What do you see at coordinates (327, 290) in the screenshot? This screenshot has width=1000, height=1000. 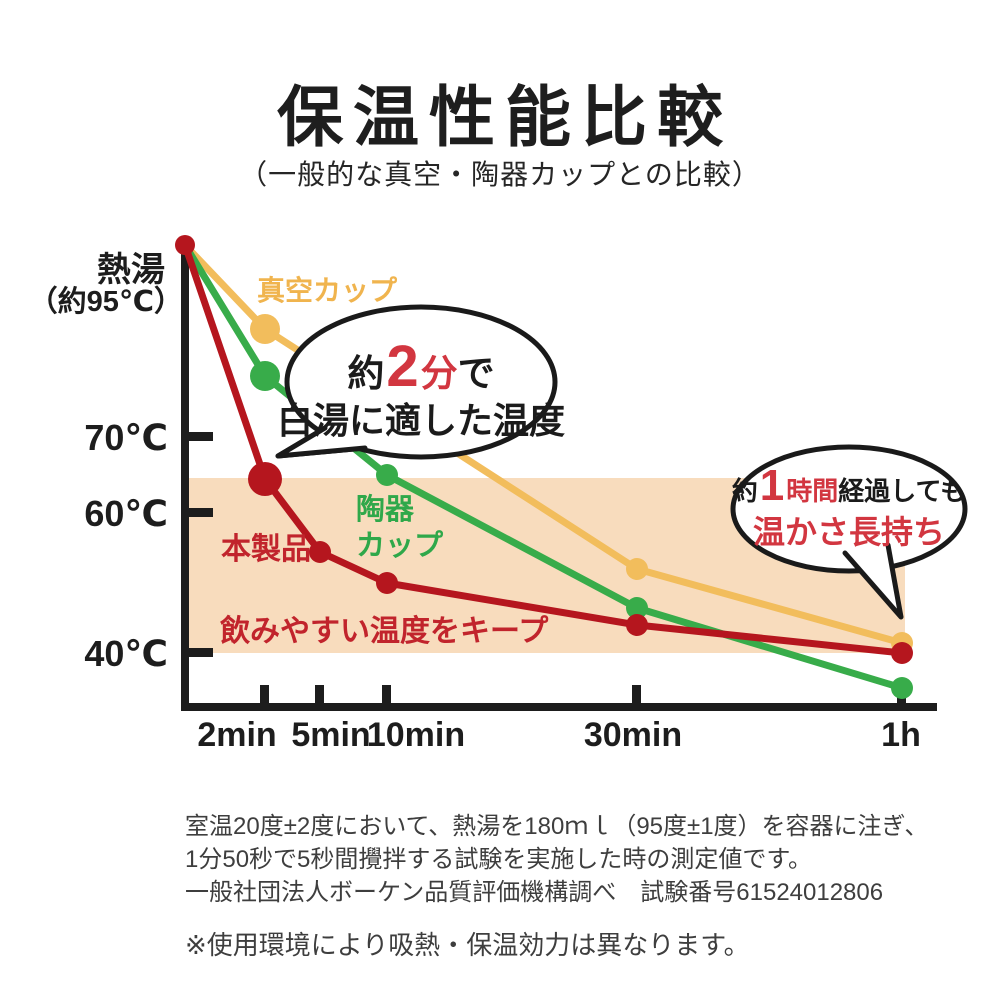 I see `series-label-vacuum-cup: 真空カップ` at bounding box center [327, 290].